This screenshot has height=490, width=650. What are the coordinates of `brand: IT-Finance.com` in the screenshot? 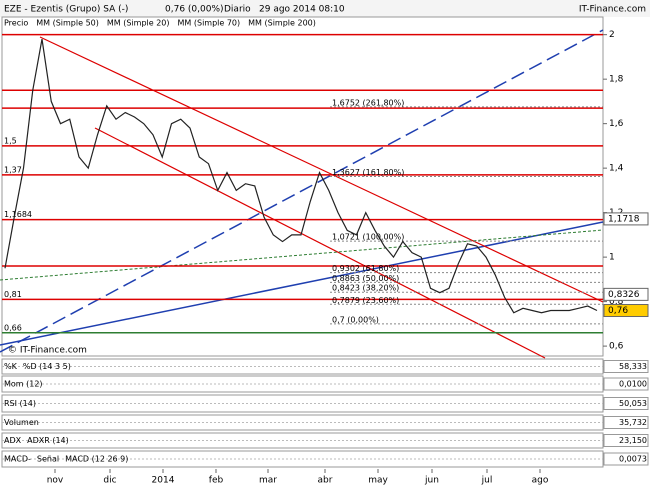 It's located at (612, 10).